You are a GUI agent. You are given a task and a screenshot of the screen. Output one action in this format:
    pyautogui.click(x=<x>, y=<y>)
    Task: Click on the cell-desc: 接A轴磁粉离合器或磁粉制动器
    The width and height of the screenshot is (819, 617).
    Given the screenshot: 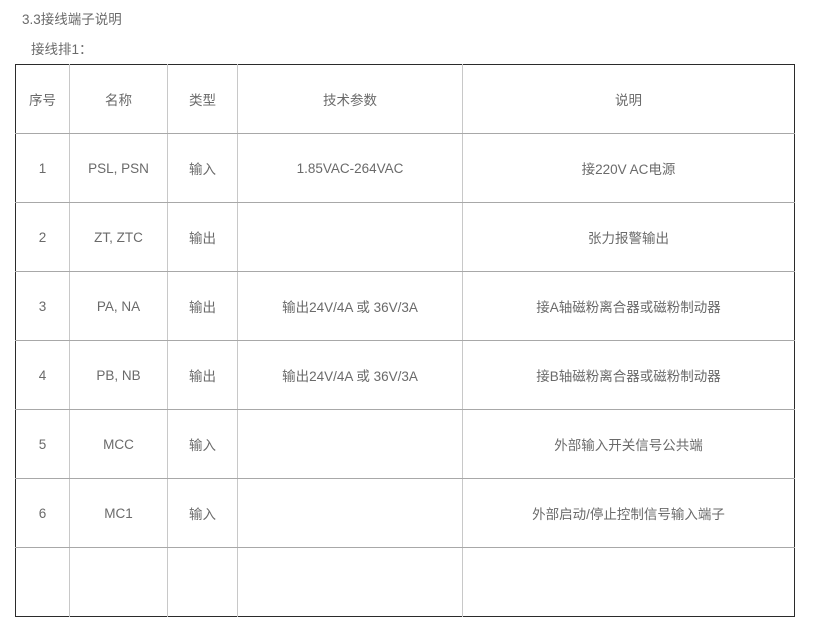 What is the action you would take?
    pyautogui.click(x=628, y=306)
    